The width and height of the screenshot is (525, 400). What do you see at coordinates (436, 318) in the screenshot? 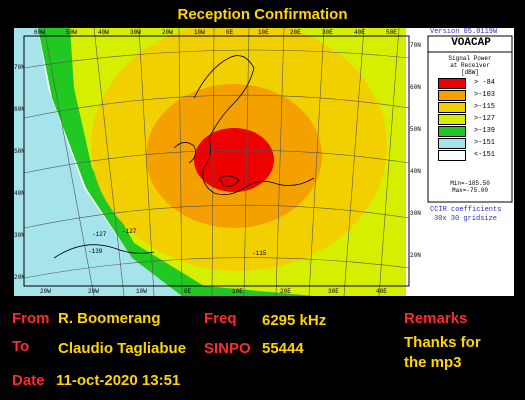
I see `remarks-label: Remarks` at bounding box center [436, 318].